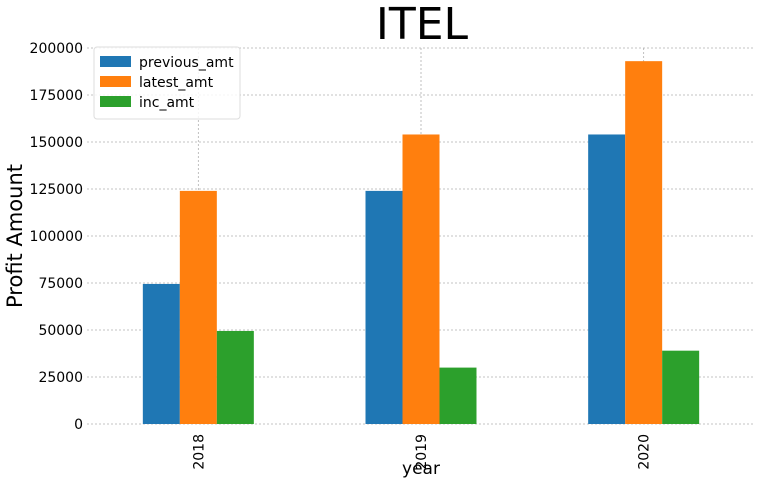  What do you see at coordinates (681, 387) in the screenshot?
I see `bar-inc_amt-2020` at bounding box center [681, 387].